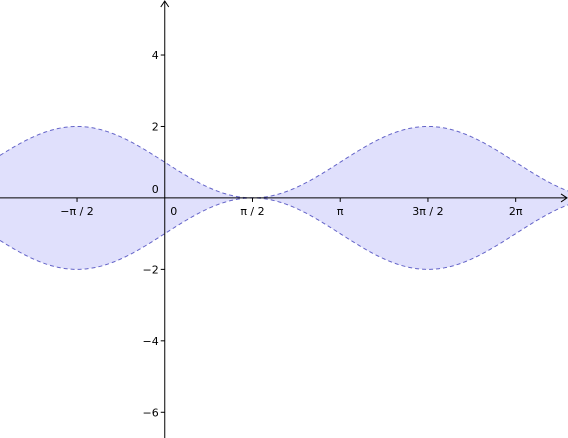 This screenshot has width=568, height=438. What do you see at coordinates (77, 211) in the screenshot?
I see `x-tick-label: −π / 2` at bounding box center [77, 211].